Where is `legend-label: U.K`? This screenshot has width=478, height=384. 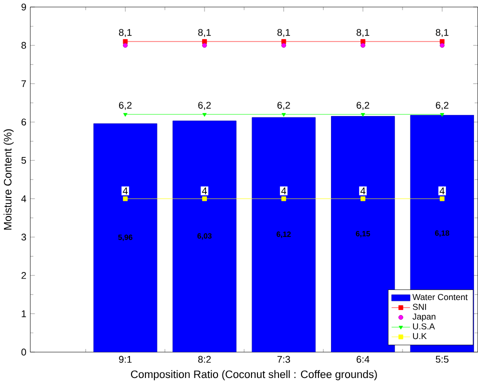 legend-label: U.K is located at coordinates (420, 336).